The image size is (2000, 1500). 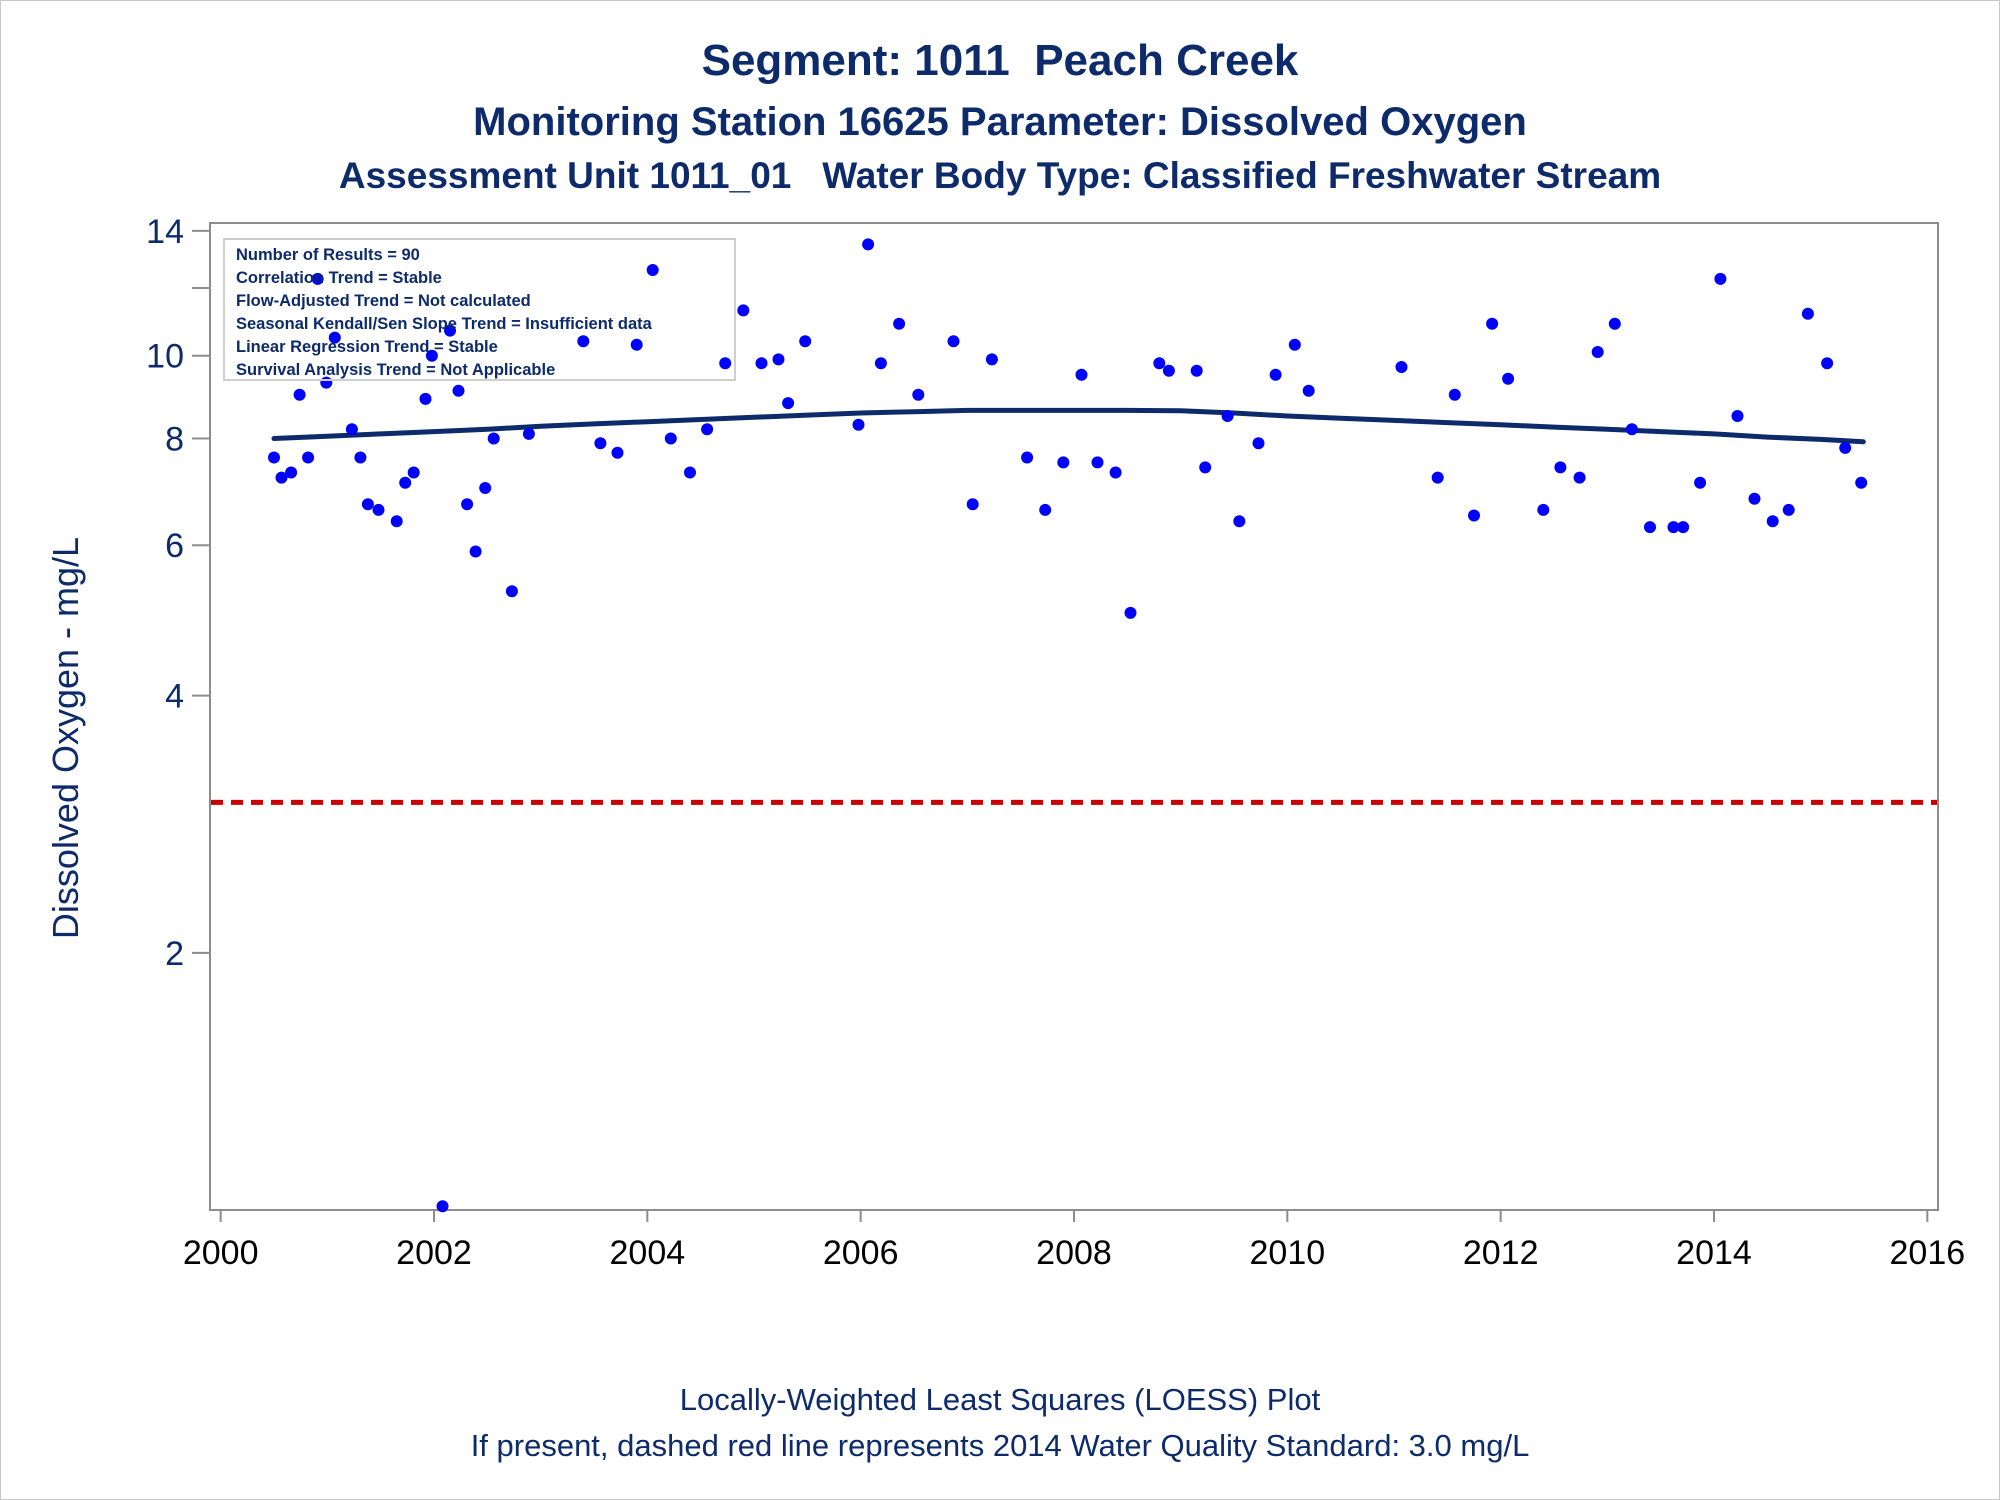 I want to click on x-tick-label: 2014, so click(x=1714, y=1253).